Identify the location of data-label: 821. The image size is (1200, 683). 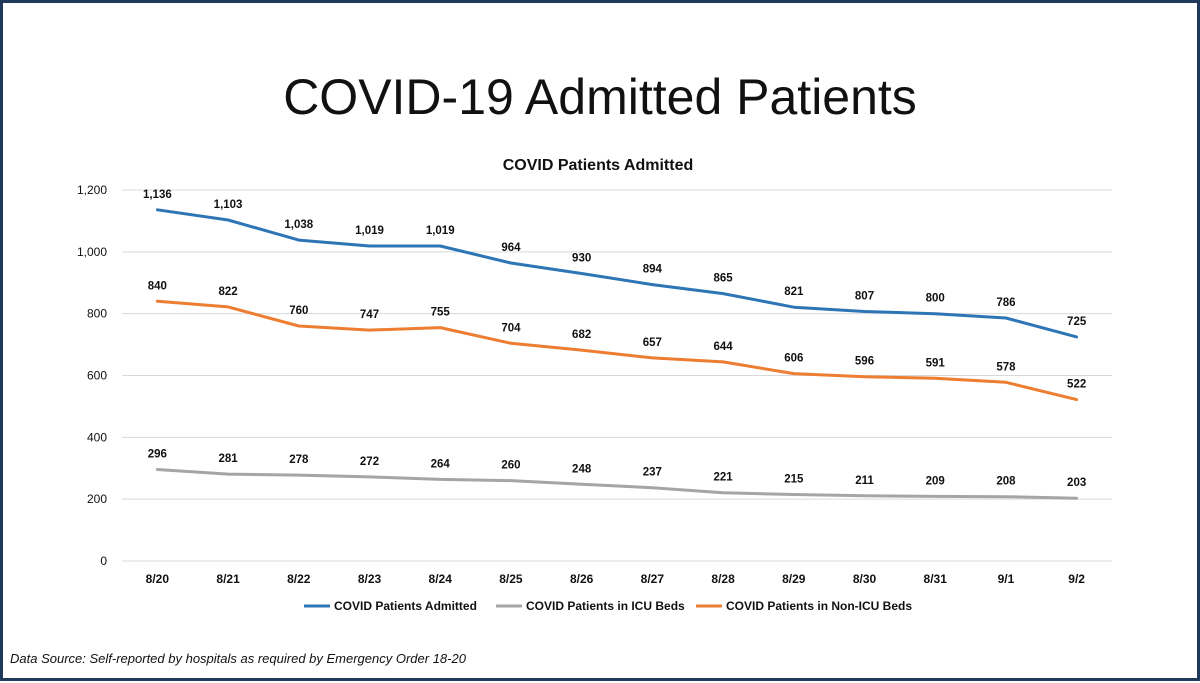
(794, 292).